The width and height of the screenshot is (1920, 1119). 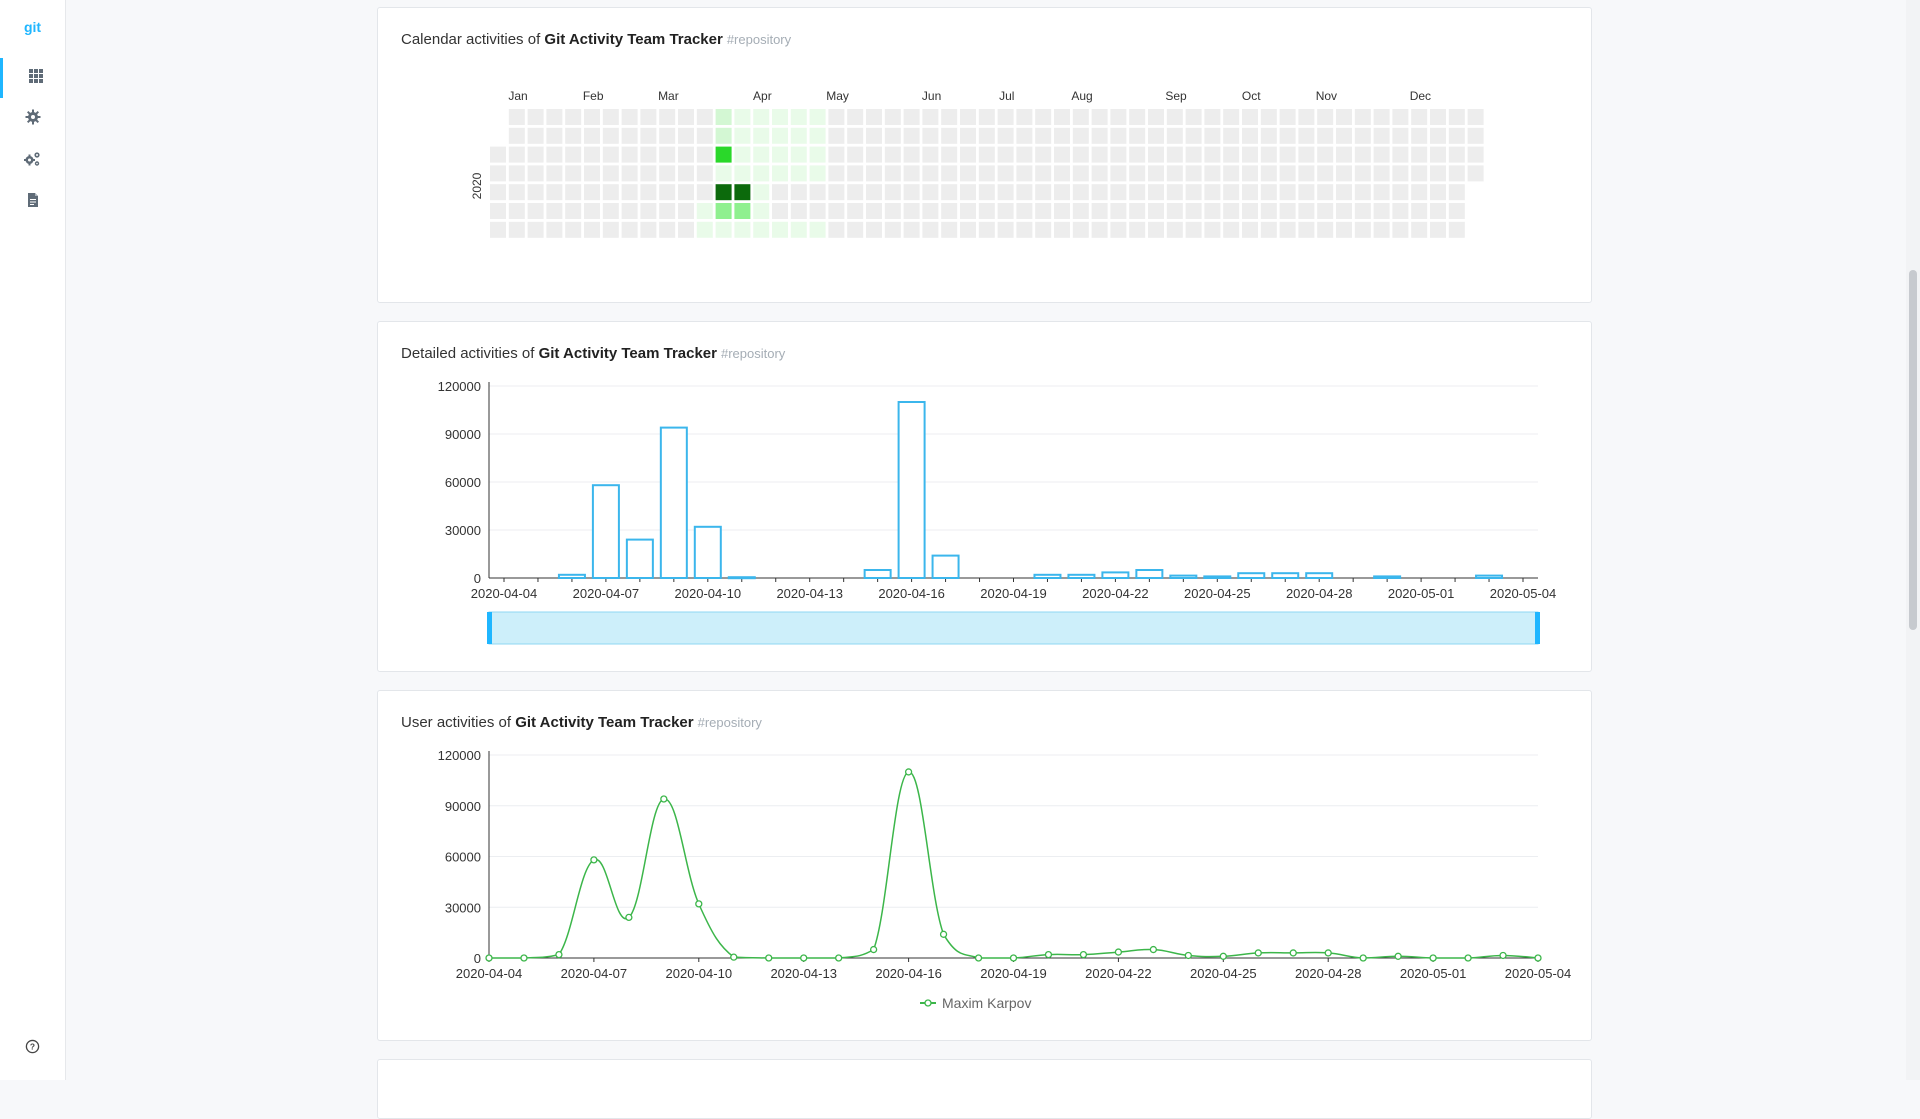 I want to click on zoom-slider-right-handle, so click(x=1537, y=628).